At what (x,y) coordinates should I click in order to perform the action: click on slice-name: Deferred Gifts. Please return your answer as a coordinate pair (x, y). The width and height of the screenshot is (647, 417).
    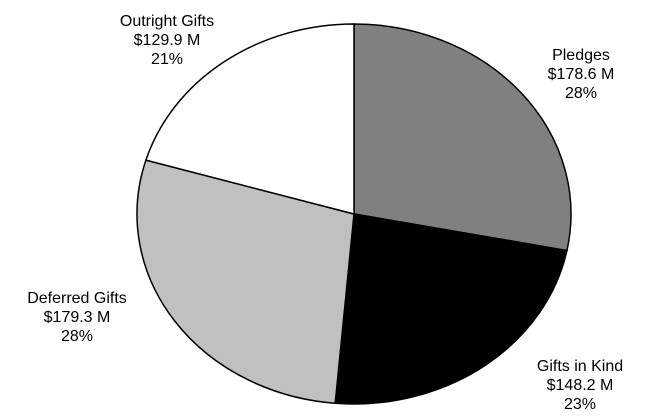
    Looking at the image, I should click on (77, 298).